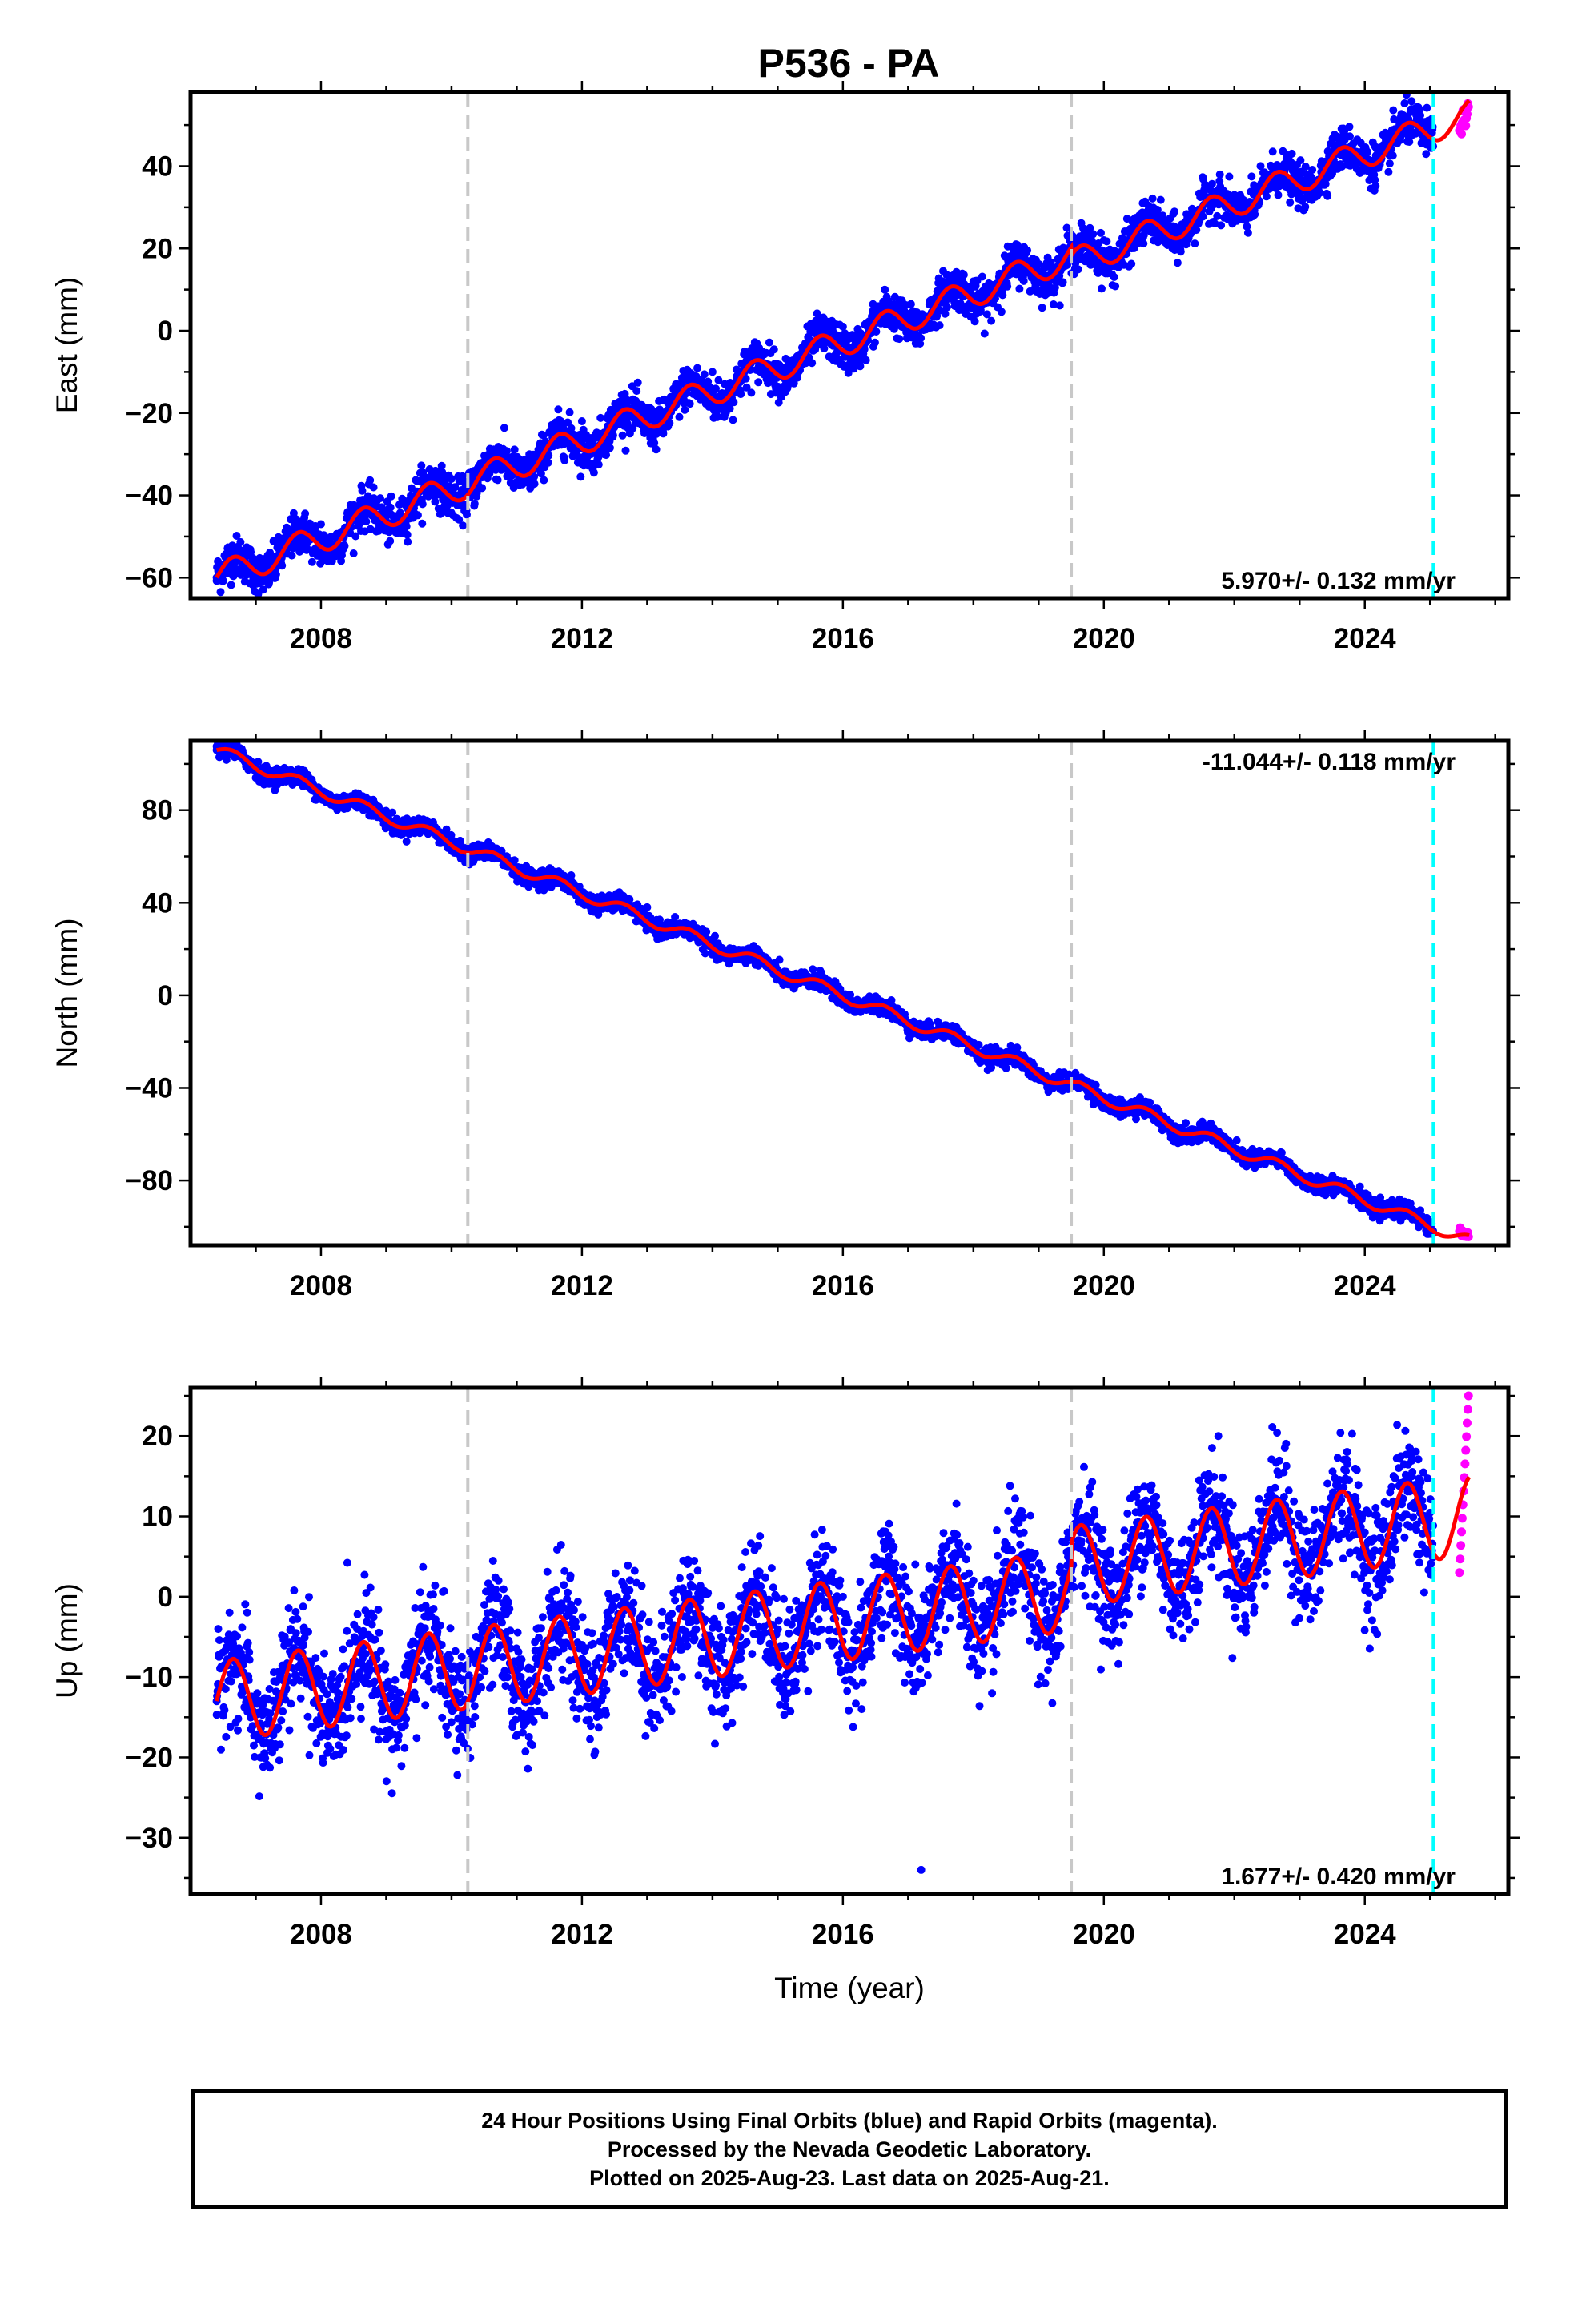 This screenshot has width=1582, height=2324. I want to click on y-tick-label: 10, so click(157, 1517).